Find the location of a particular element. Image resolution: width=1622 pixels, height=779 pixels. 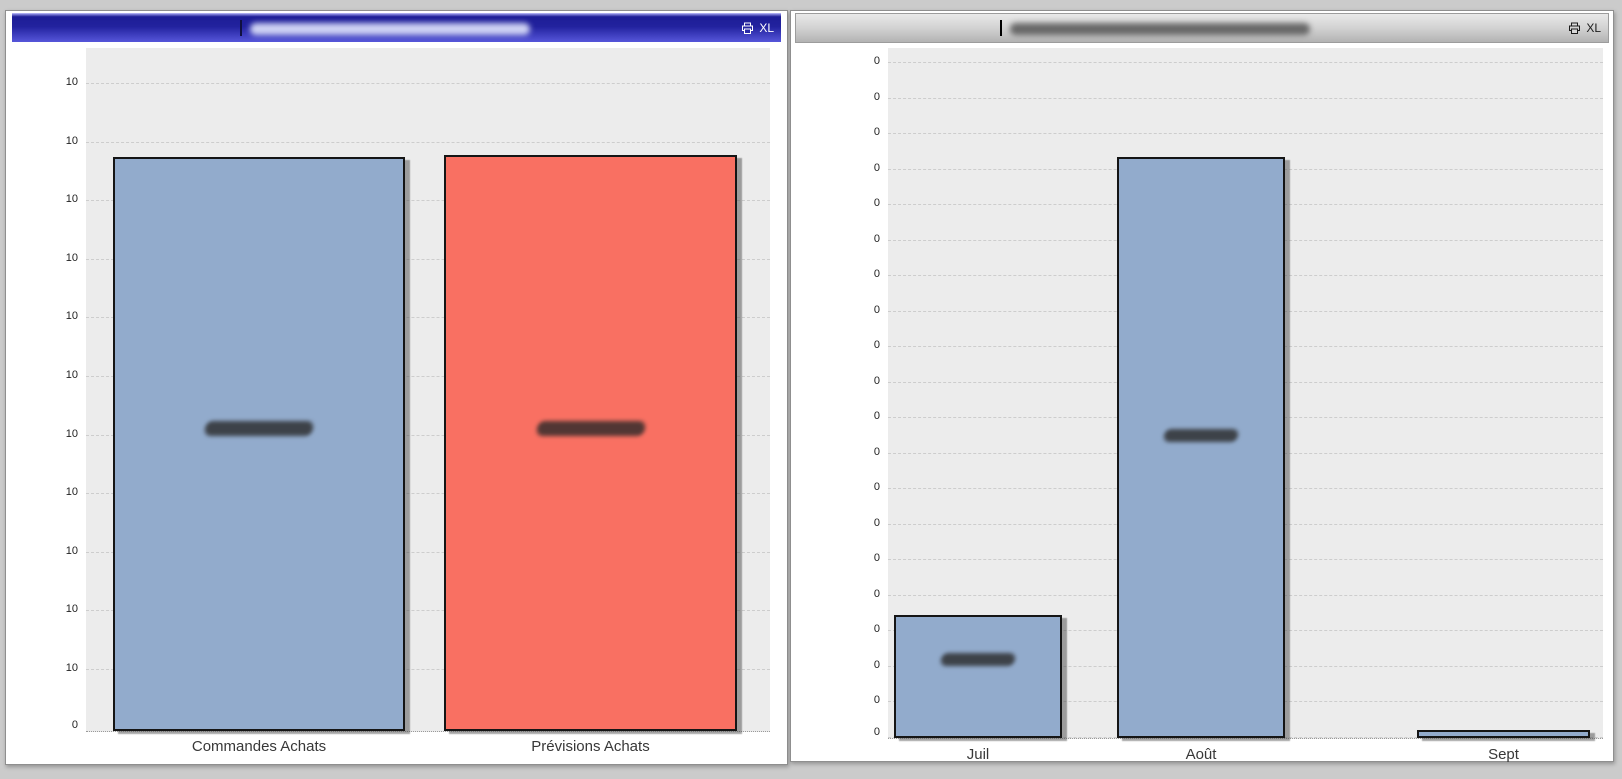

bar-sept is located at coordinates (1503, 734).